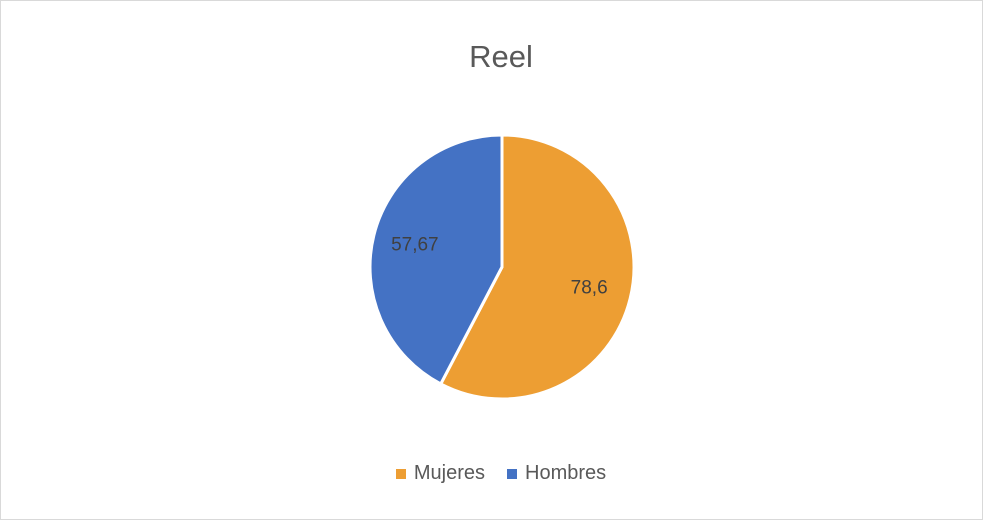 Image resolution: width=984 pixels, height=521 pixels. Describe the element at coordinates (449, 473) in the screenshot. I see `legend-label-mujeres: Mujeres` at that location.